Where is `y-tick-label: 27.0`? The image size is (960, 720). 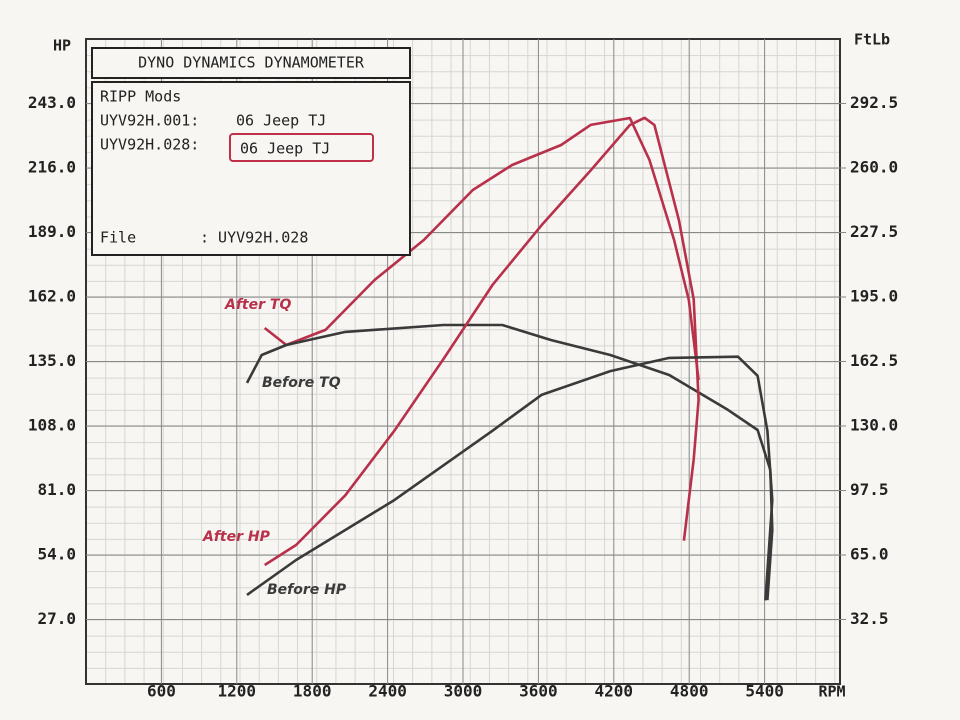 y-tick-label: 27.0 is located at coordinates (56, 618).